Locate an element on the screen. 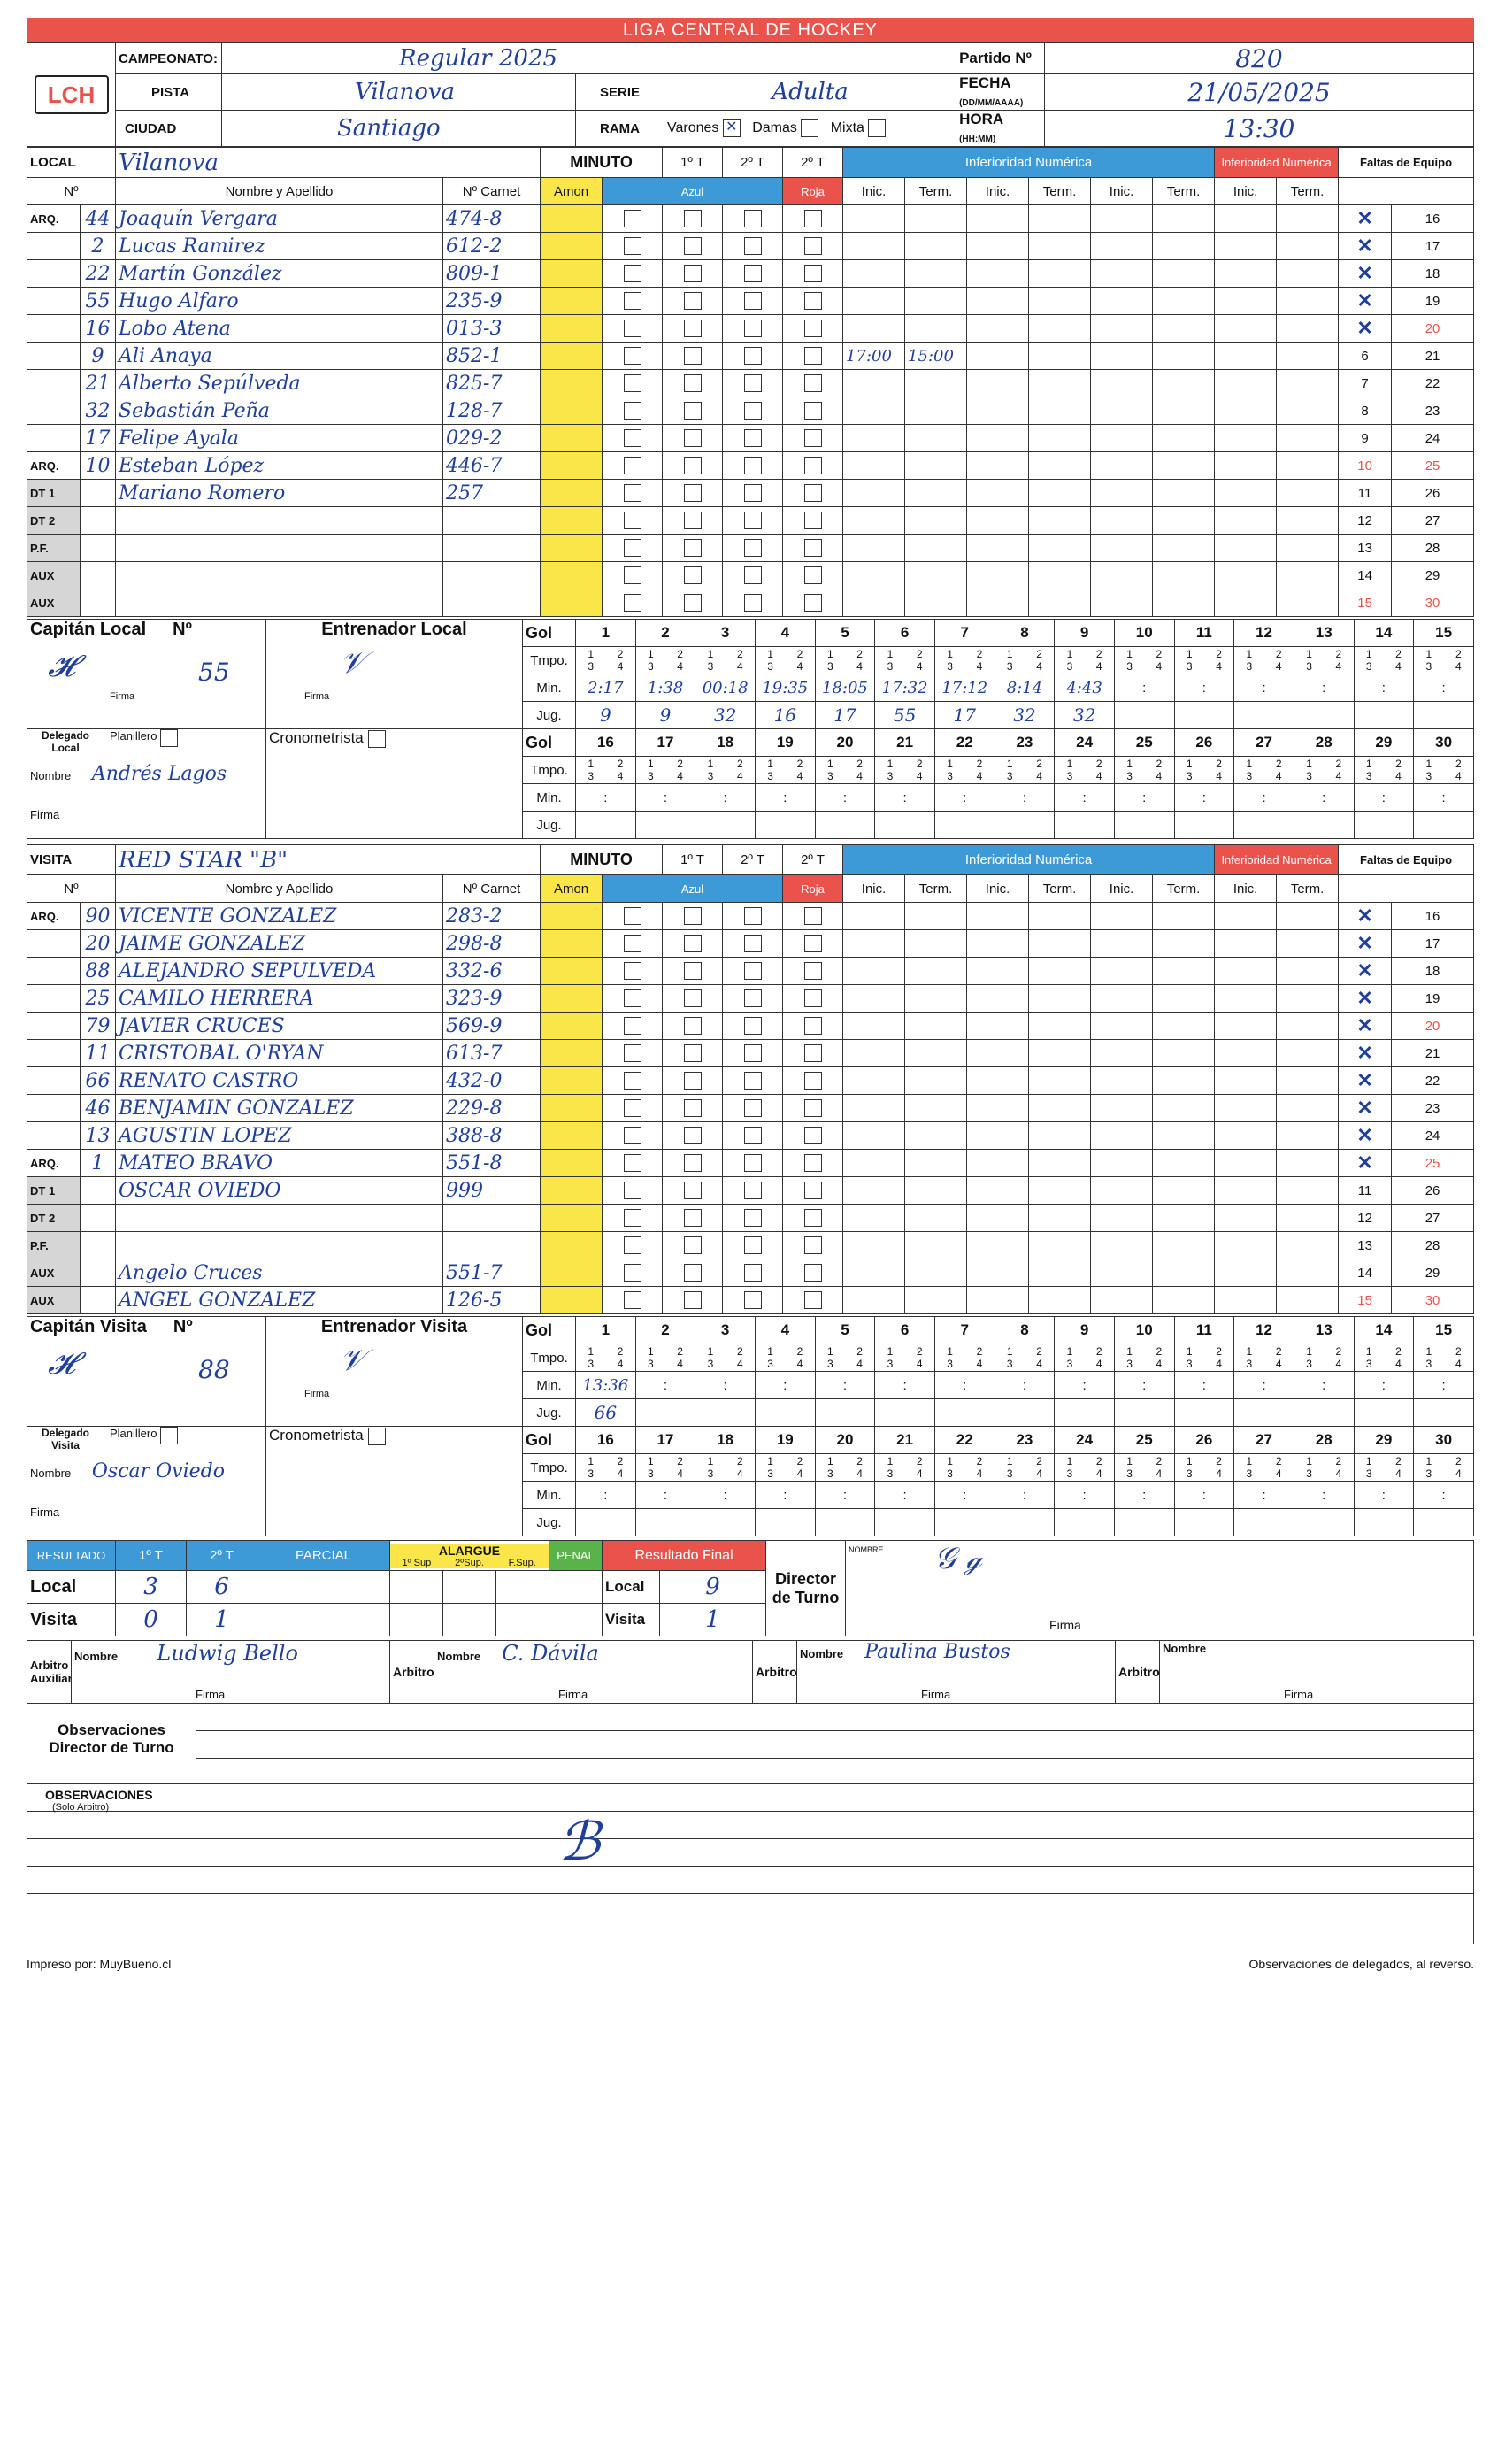  player-number: 79 is located at coordinates (98, 1026).